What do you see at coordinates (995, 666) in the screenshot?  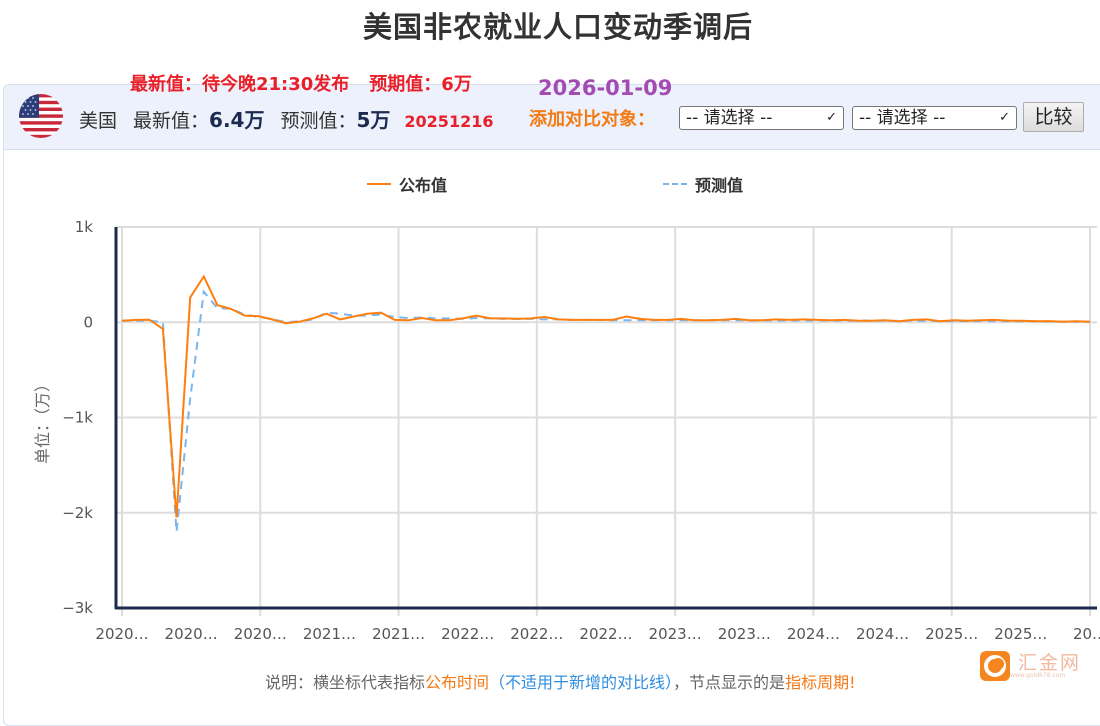 I see `logo-icon` at bounding box center [995, 666].